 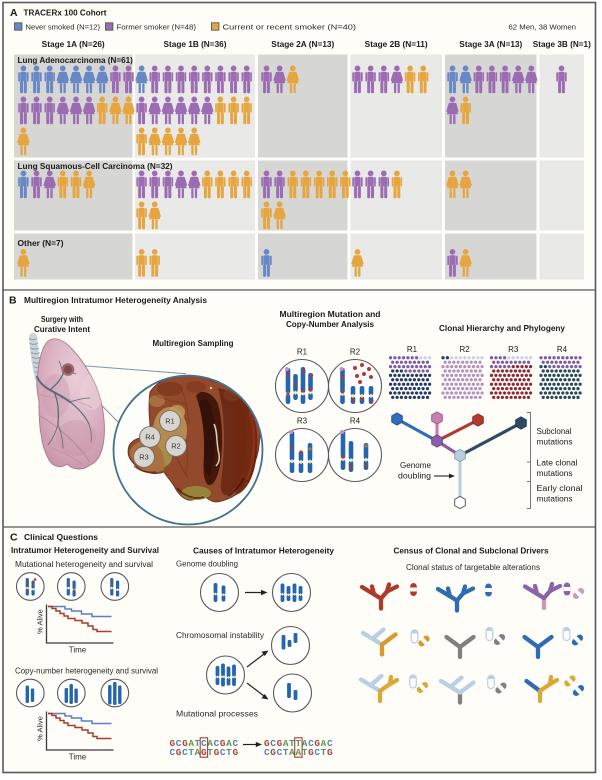 I want to click on svg-text:Causes of Intratumor Heterogen: Causes of Intratumor Heterogeneity, so click(x=263, y=551).